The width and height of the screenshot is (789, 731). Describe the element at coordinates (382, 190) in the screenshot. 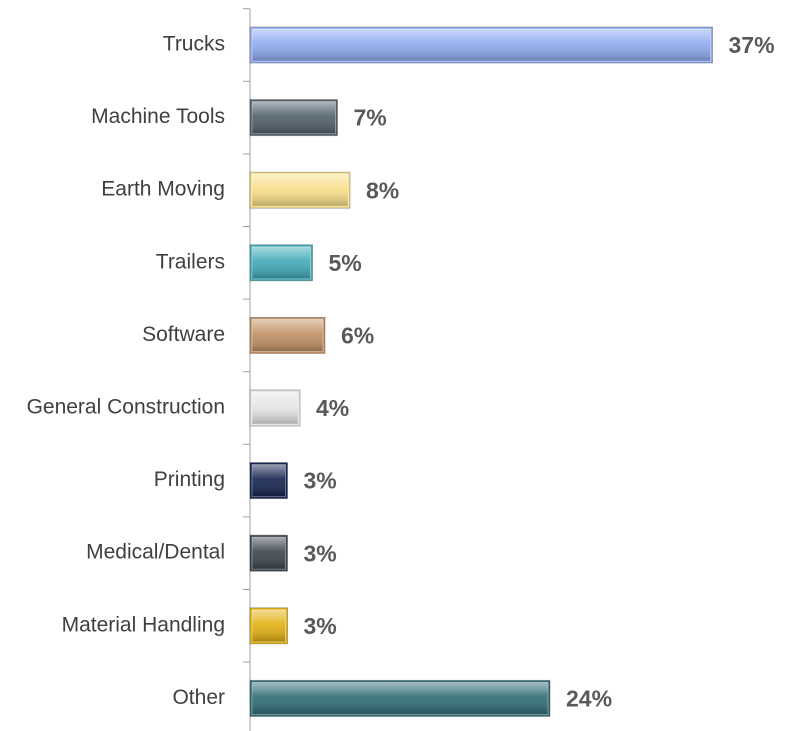

I see `value-label: 8%` at that location.